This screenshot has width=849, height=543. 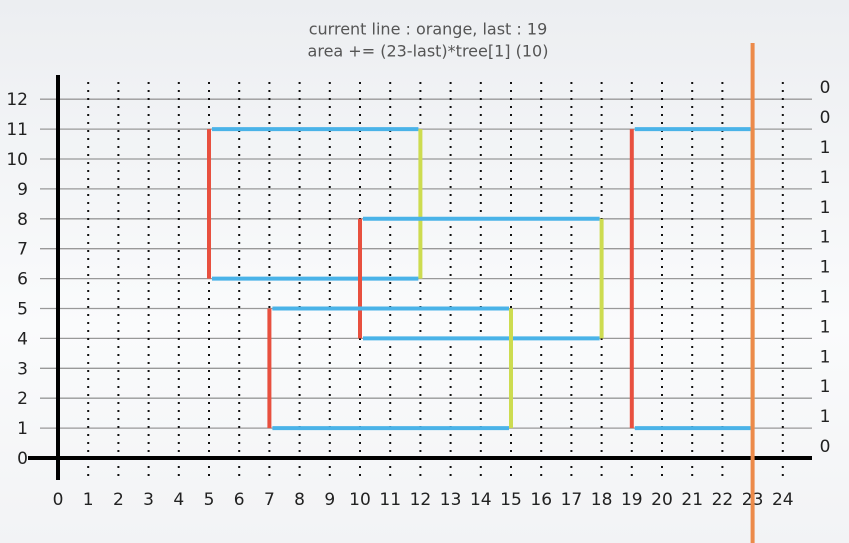 What do you see at coordinates (511, 500) in the screenshot?
I see `x-tick-label: 15` at bounding box center [511, 500].